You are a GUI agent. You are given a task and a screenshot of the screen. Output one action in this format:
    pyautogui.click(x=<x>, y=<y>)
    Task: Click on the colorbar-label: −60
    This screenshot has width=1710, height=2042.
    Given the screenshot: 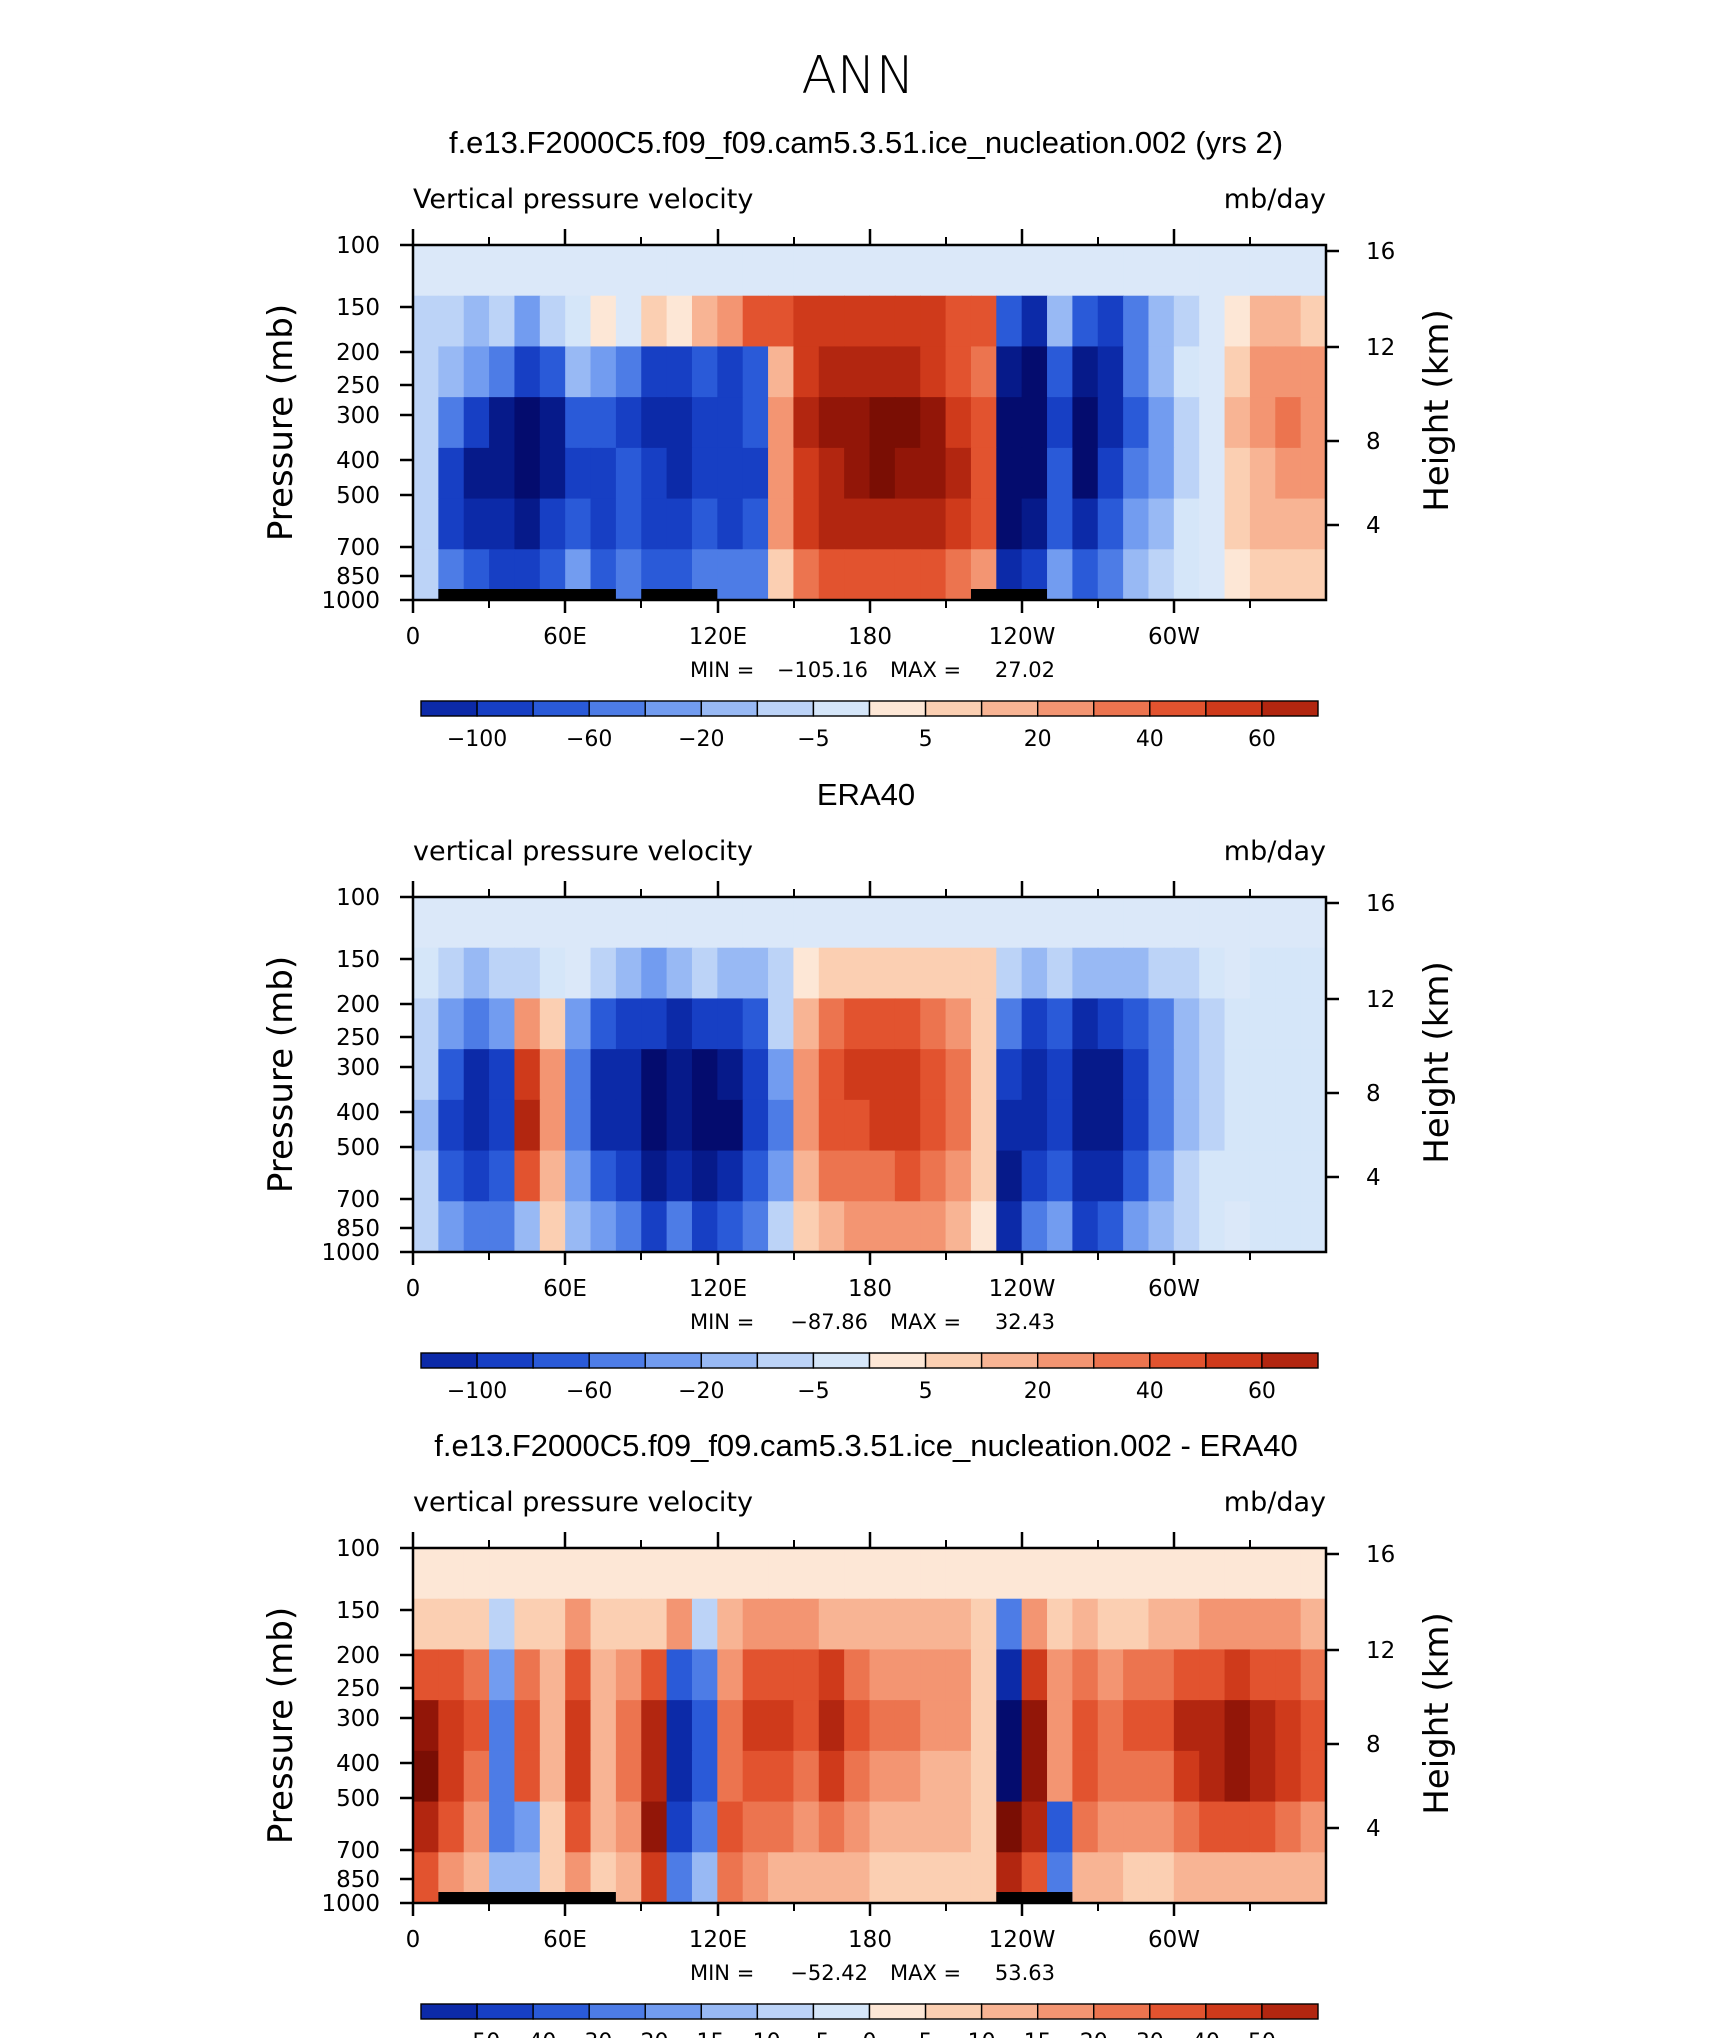 What is the action you would take?
    pyautogui.click(x=589, y=739)
    